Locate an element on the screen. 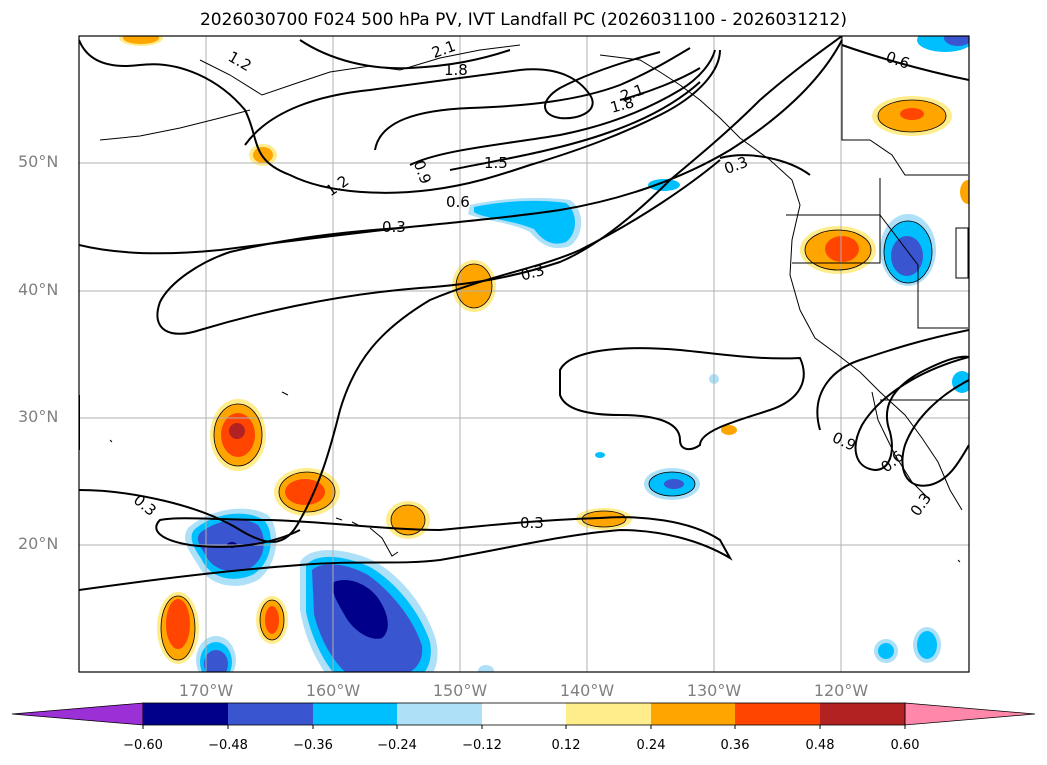 The image size is (1047, 765). colorbar-tick-label: 0.60 is located at coordinates (905, 745).